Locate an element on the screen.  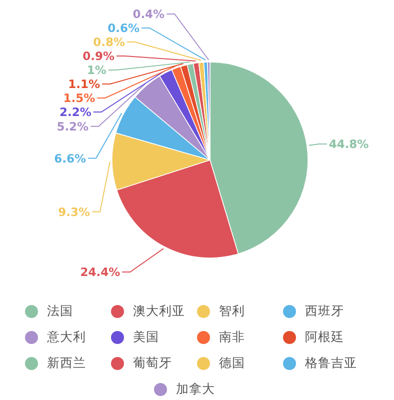
legend-label: 法国 is located at coordinates (60, 311).